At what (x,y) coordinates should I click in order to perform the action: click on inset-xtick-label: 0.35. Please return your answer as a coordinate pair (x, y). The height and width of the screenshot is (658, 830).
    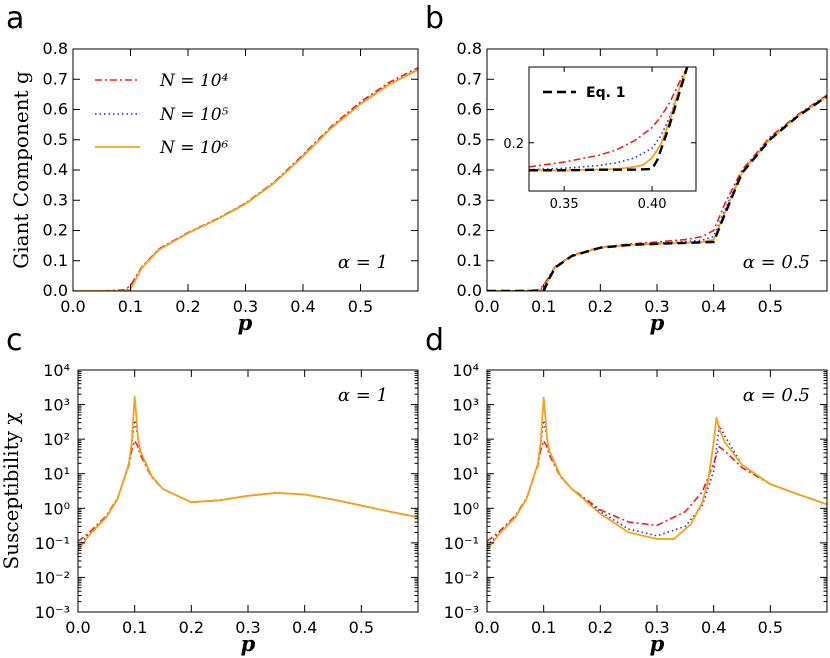
    Looking at the image, I should click on (564, 204).